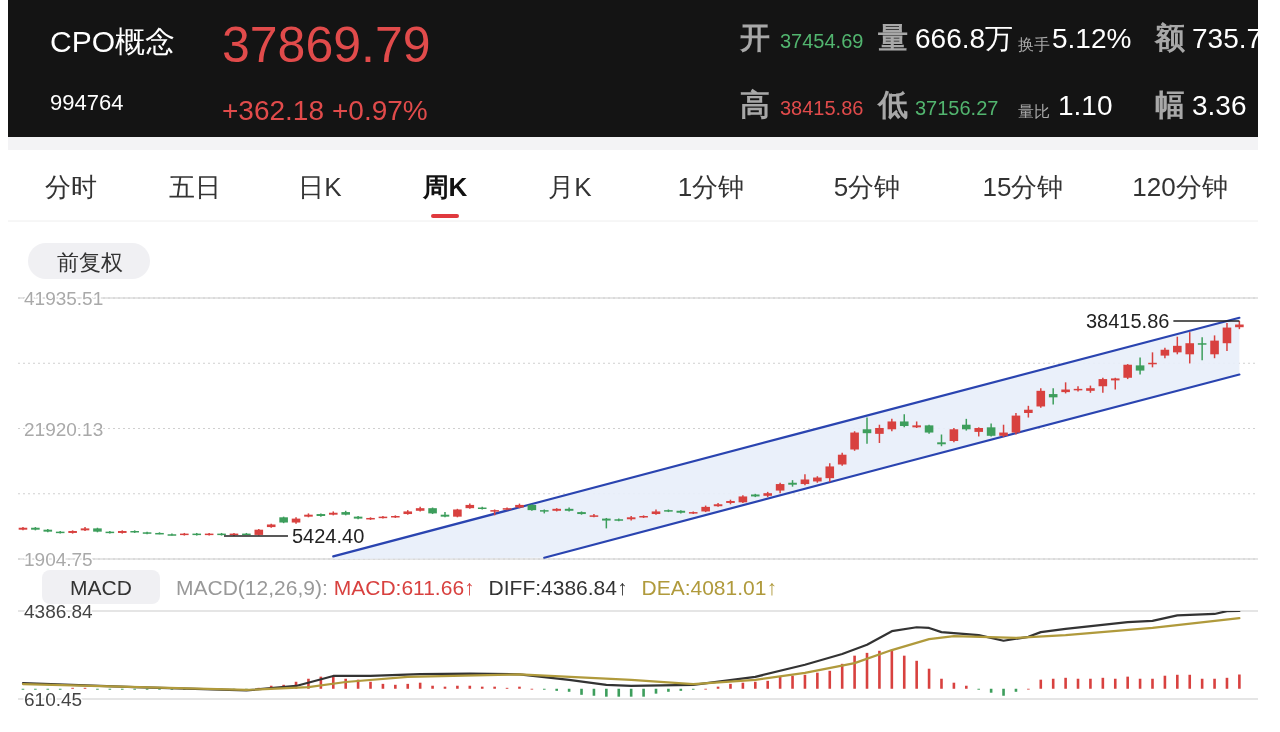 This screenshot has width=1280, height=732. I want to click on text: 37454.69, so click(822, 41).